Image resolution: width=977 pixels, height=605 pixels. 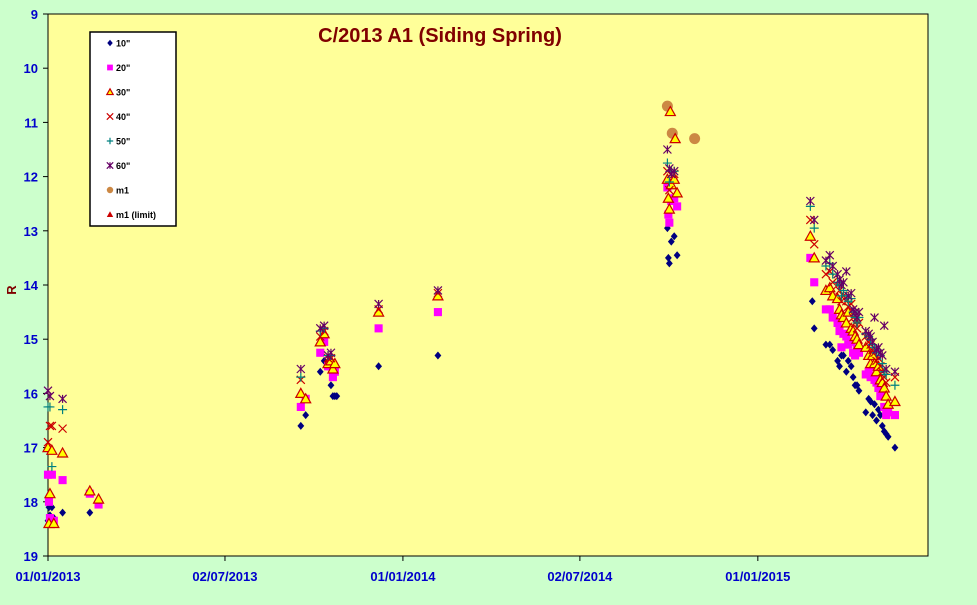 What do you see at coordinates (123, 44) in the screenshot?
I see `legend-label: 10"` at bounding box center [123, 44].